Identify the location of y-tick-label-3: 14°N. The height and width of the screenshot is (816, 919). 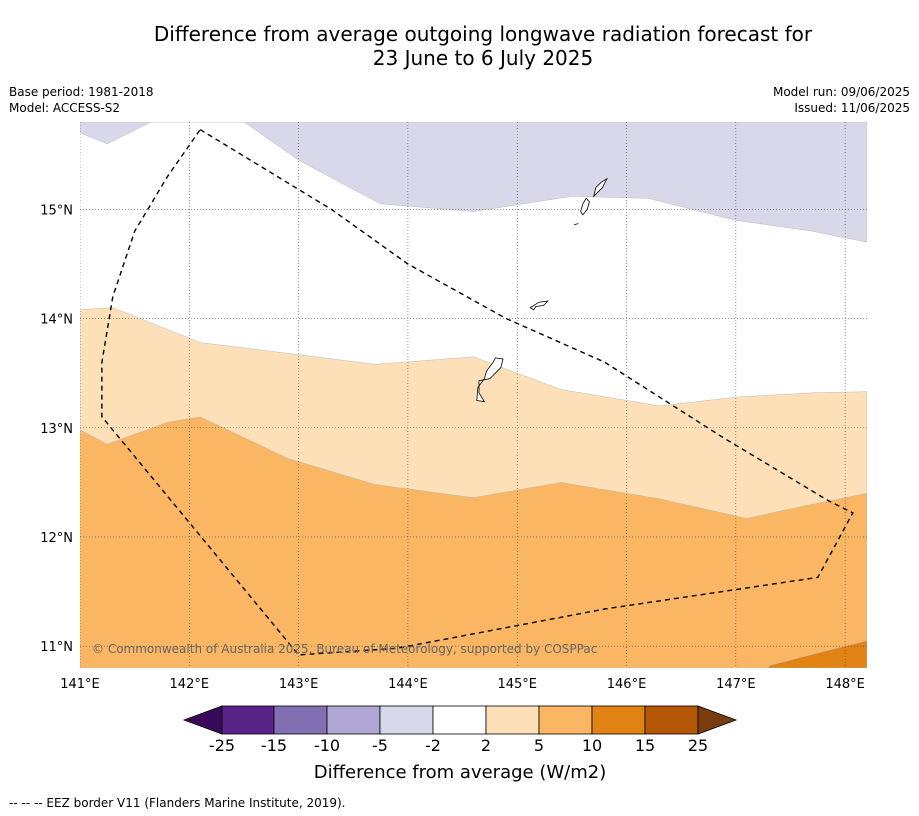
(56, 320).